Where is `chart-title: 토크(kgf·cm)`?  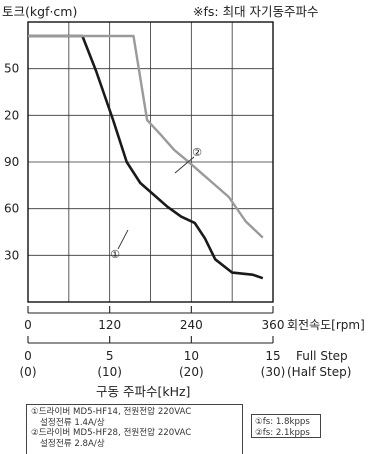
chart-title: 토크(kgf·cm) is located at coordinates (39, 11).